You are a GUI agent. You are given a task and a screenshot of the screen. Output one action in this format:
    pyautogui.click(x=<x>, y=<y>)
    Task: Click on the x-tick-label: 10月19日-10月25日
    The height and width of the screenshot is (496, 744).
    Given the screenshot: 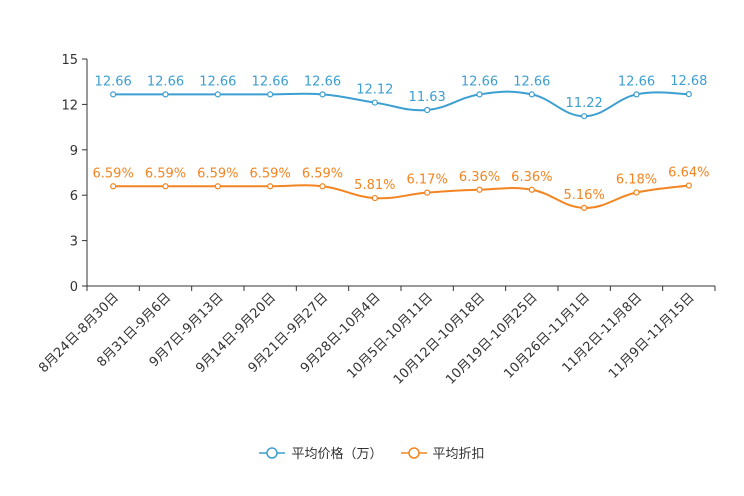 What is the action you would take?
    pyautogui.click(x=491, y=338)
    